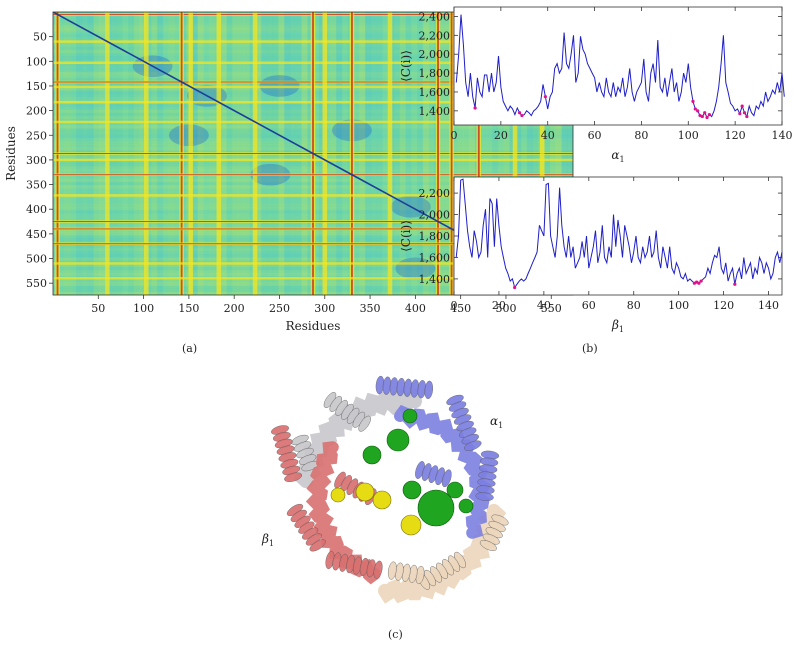 Image resolution: width=800 pixels, height=666 pixels. I want to click on plot-xtick-label: 120, so click(735, 135).